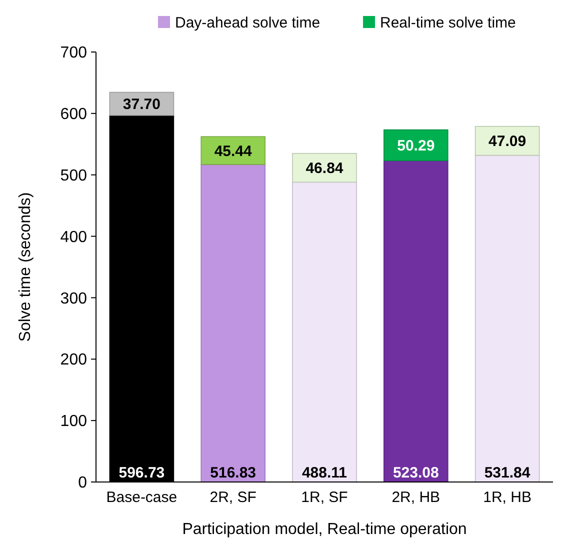  Describe the element at coordinates (416, 497) in the screenshot. I see `x-tick-label: 2R, HB` at that location.